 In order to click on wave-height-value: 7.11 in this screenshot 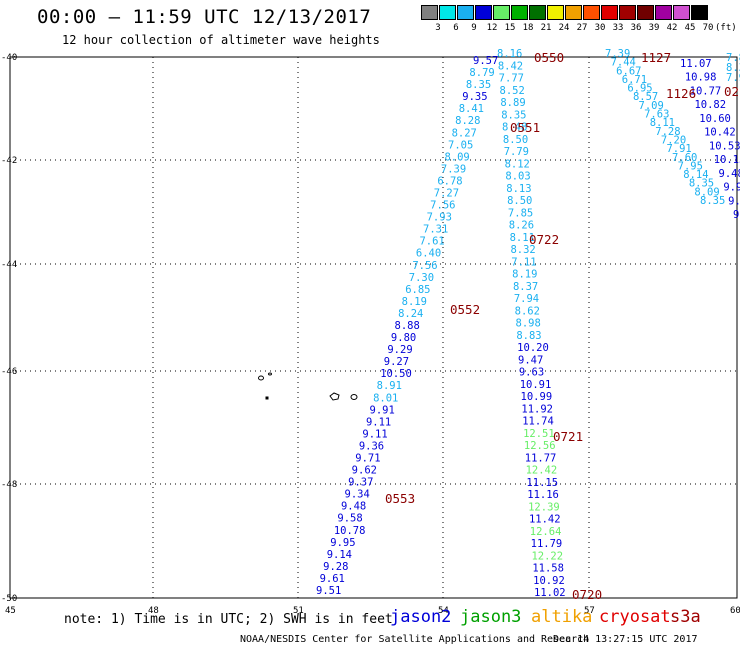, I will do `click(523, 262)`.